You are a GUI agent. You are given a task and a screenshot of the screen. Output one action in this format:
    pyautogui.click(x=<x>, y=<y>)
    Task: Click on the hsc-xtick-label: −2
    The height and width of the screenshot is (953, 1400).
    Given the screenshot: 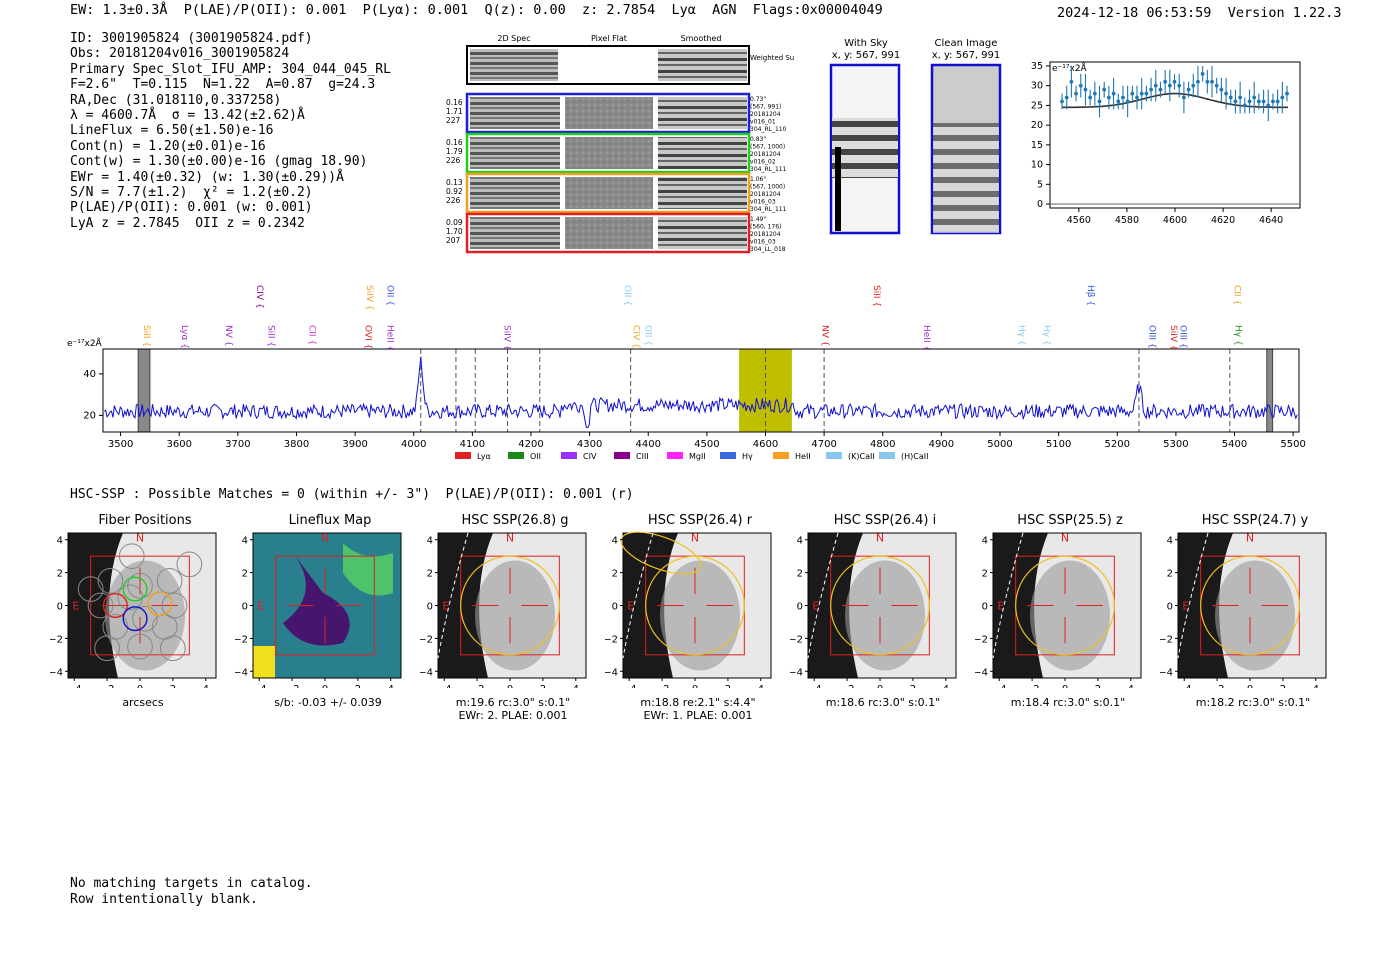 What is the action you would take?
    pyautogui.click(x=292, y=686)
    